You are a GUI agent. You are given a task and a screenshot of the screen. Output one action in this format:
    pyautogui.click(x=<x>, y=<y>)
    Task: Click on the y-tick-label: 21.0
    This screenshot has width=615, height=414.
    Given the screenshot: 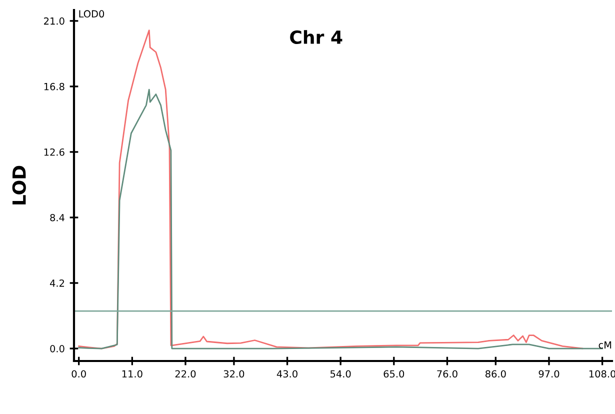 What is the action you would take?
    pyautogui.click(x=54, y=21)
    